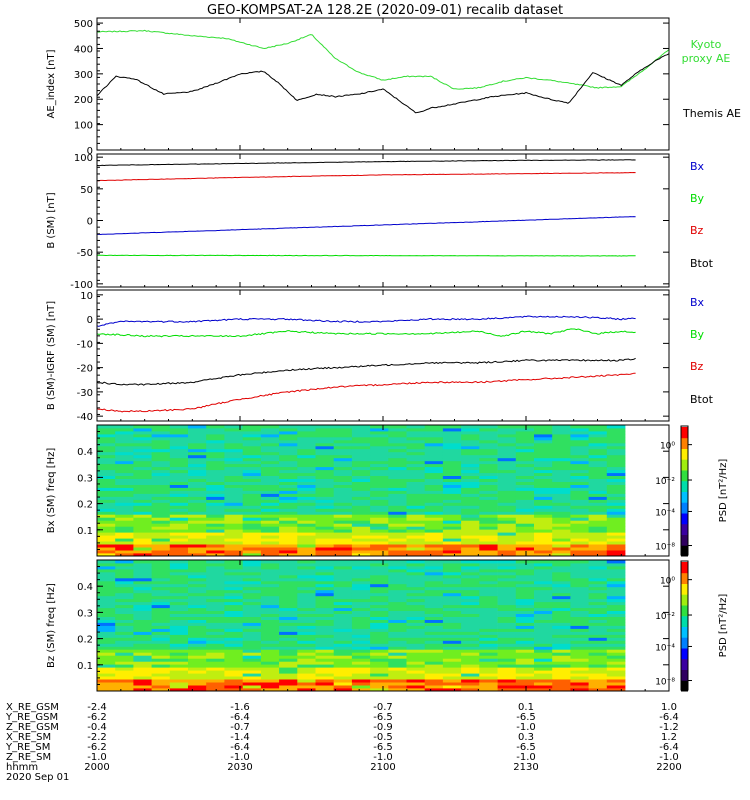  I want to click on ephemeris-value: -6.4, so click(669, 717).